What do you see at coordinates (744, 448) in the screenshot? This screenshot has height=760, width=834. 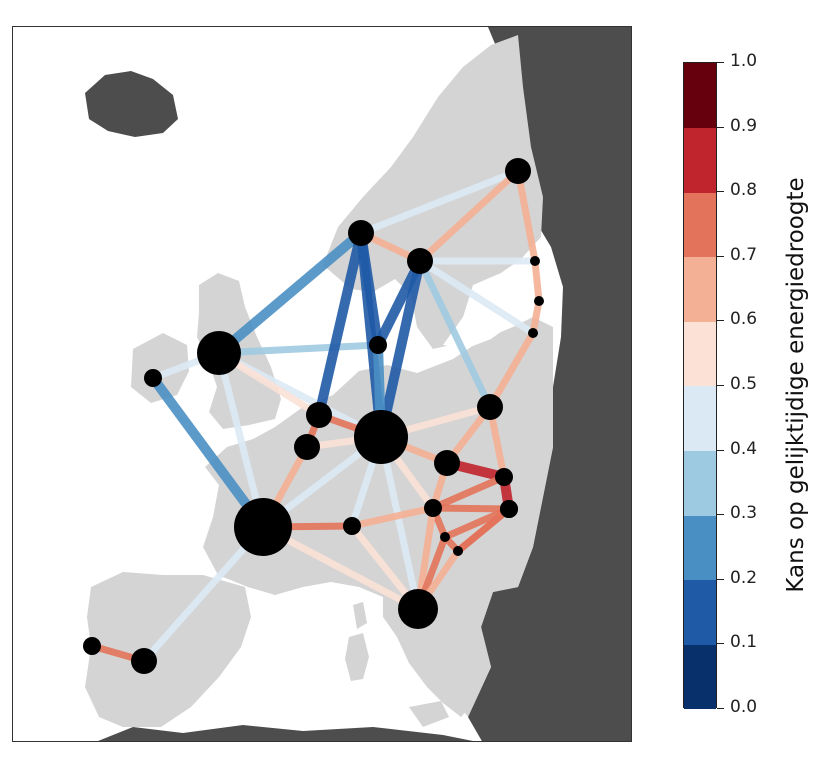 I see `colorbar-tick-label: 0.4` at bounding box center [744, 448].